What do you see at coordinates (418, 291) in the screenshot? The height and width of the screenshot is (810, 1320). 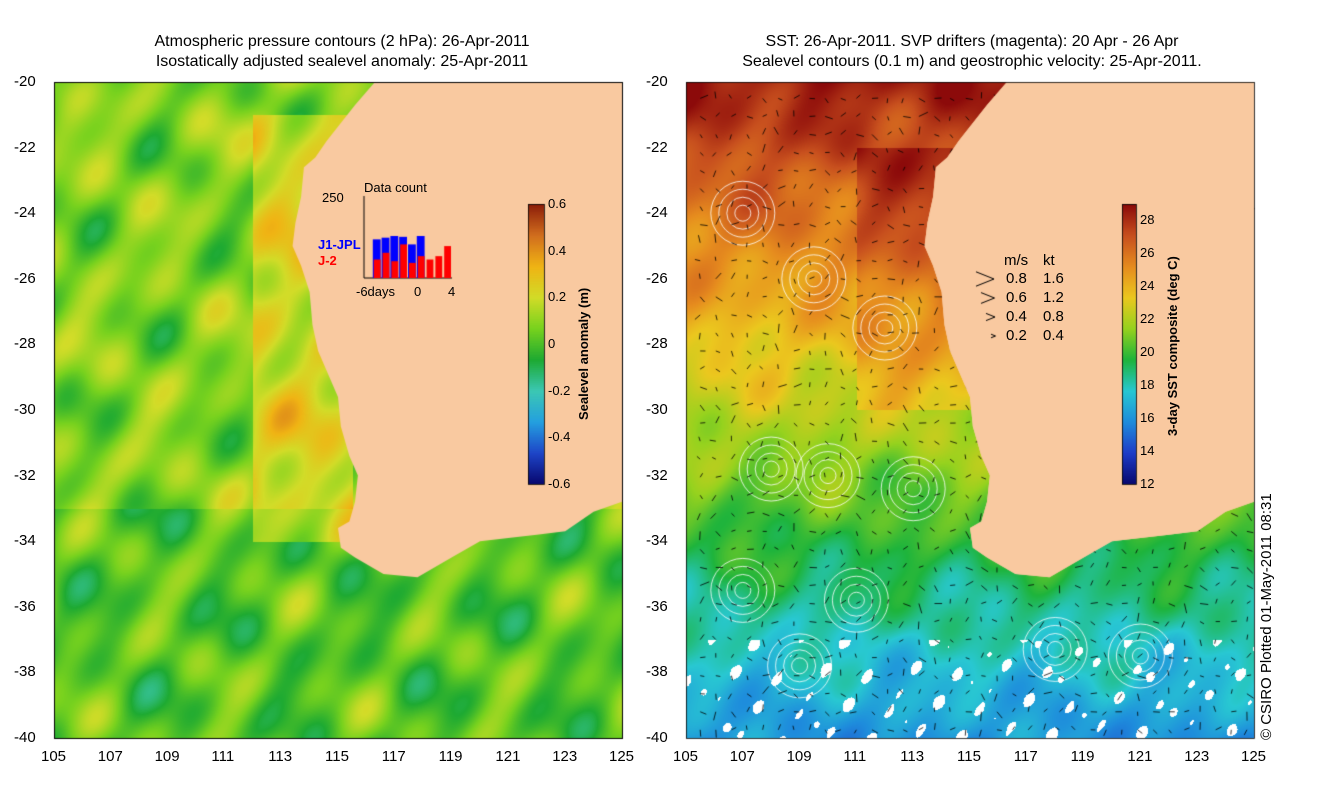 I see `inset-x-label-zero: 0` at bounding box center [418, 291].